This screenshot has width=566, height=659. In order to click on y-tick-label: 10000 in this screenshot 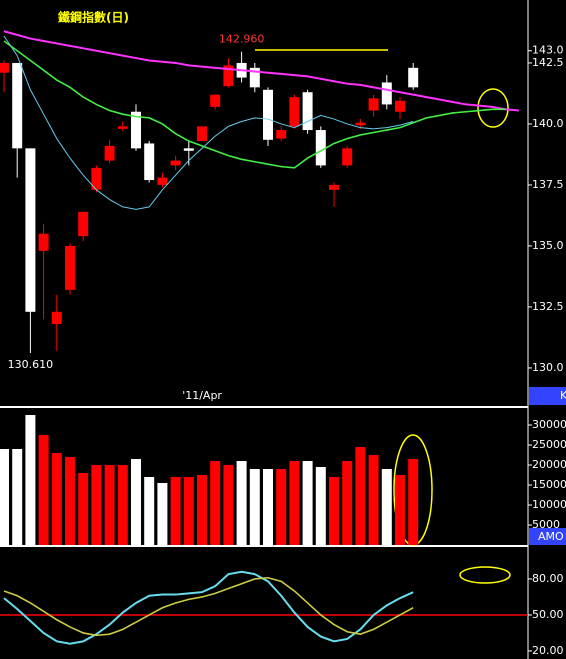, I will do `click(549, 504)`.